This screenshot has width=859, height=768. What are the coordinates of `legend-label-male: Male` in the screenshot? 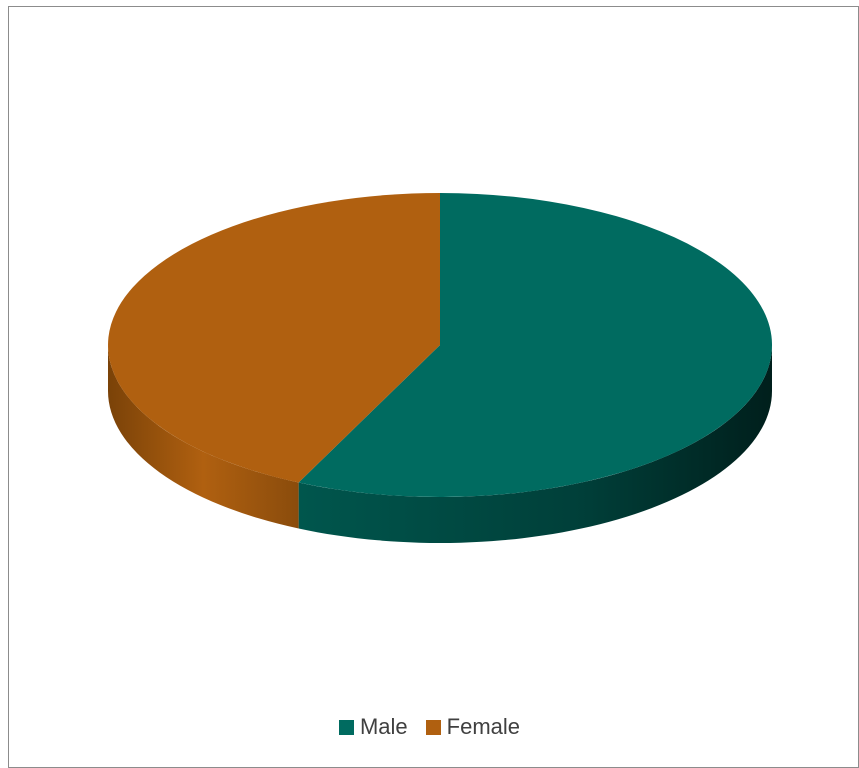 It's located at (383, 726).